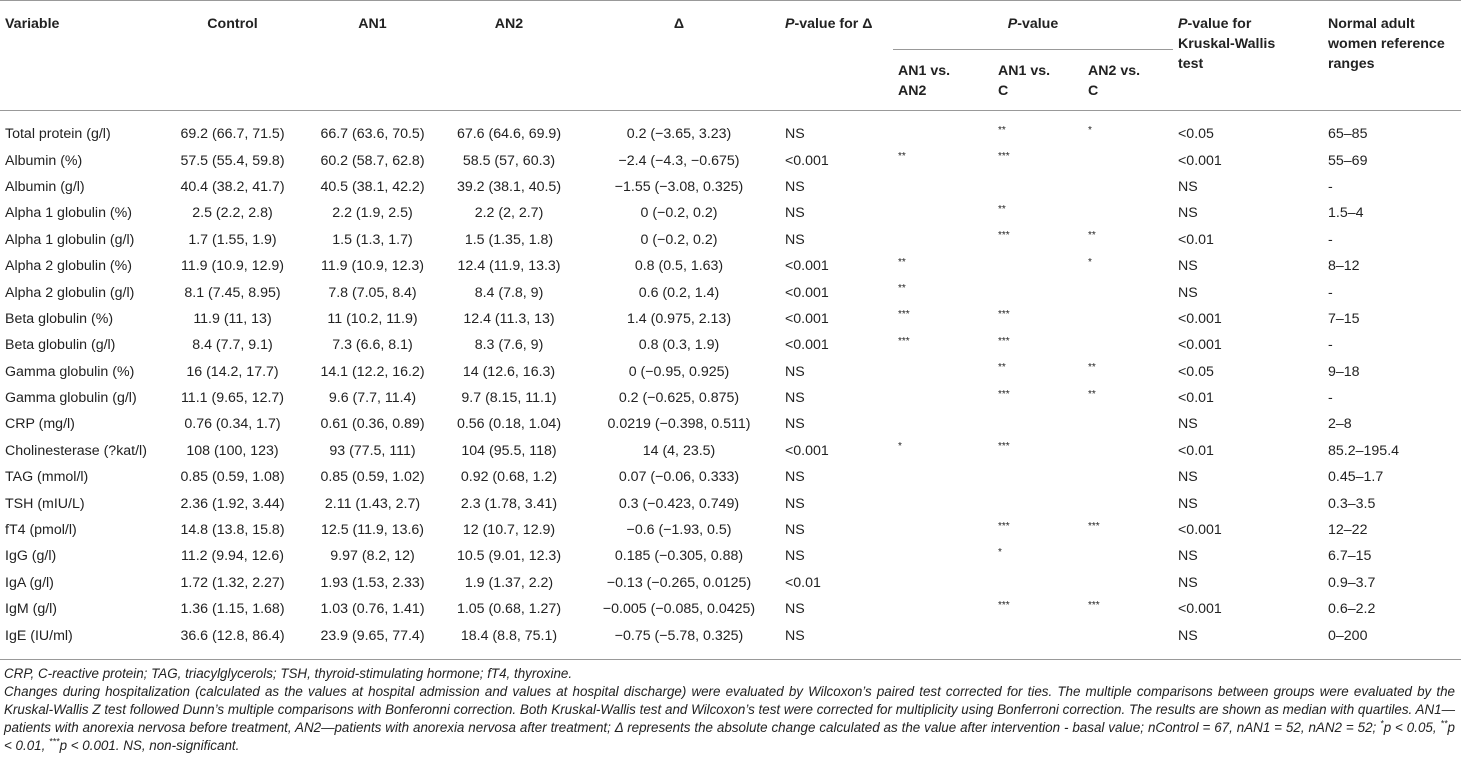 The height and width of the screenshot is (767, 1461). Describe the element at coordinates (70, 292) in the screenshot. I see `table-cell: Alpha 2 globulin (g/l)` at that location.